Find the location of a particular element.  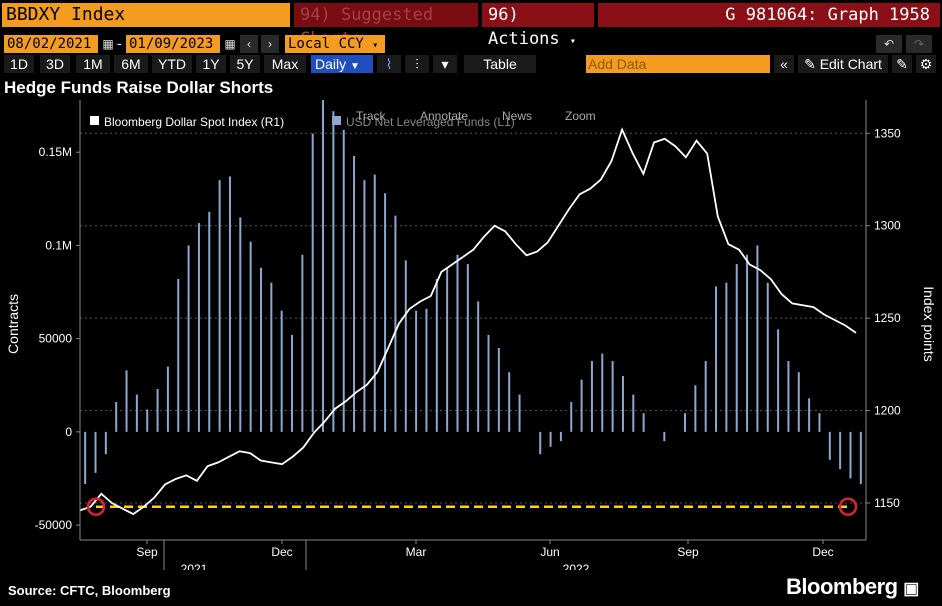

collapse-icon: « is located at coordinates (784, 64).